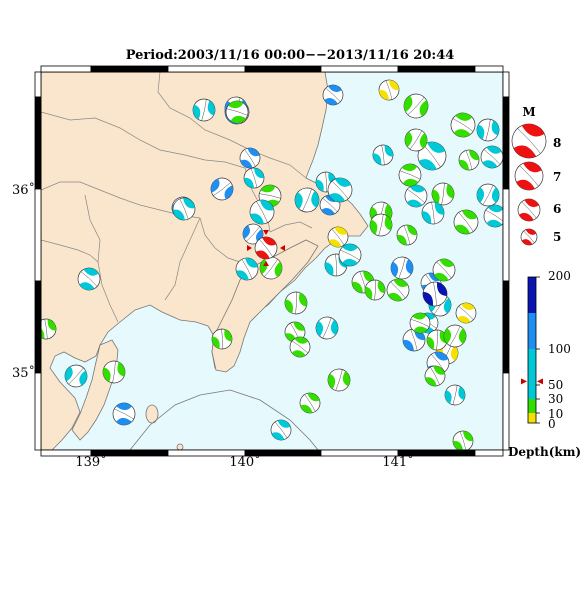 The height and width of the screenshot is (600, 585). Describe the element at coordinates (557, 209) in the screenshot. I see `magnitude-label: 6` at that location.